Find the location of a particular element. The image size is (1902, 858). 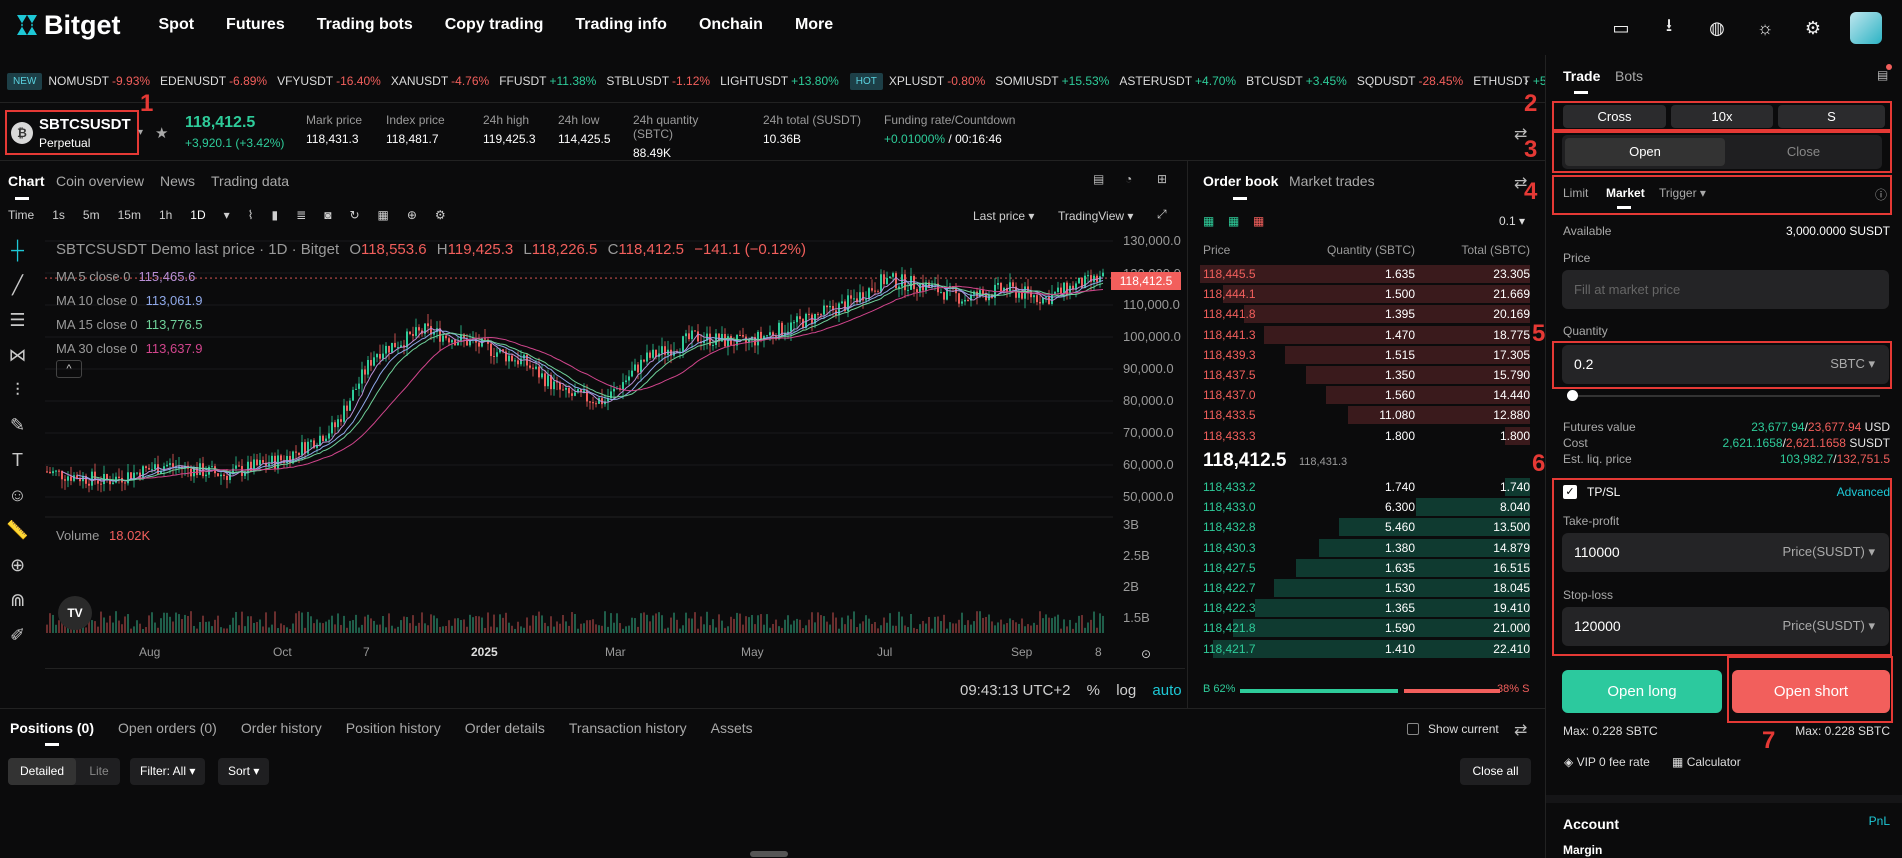

emoji-icon: ☺ is located at coordinates (17, 495).